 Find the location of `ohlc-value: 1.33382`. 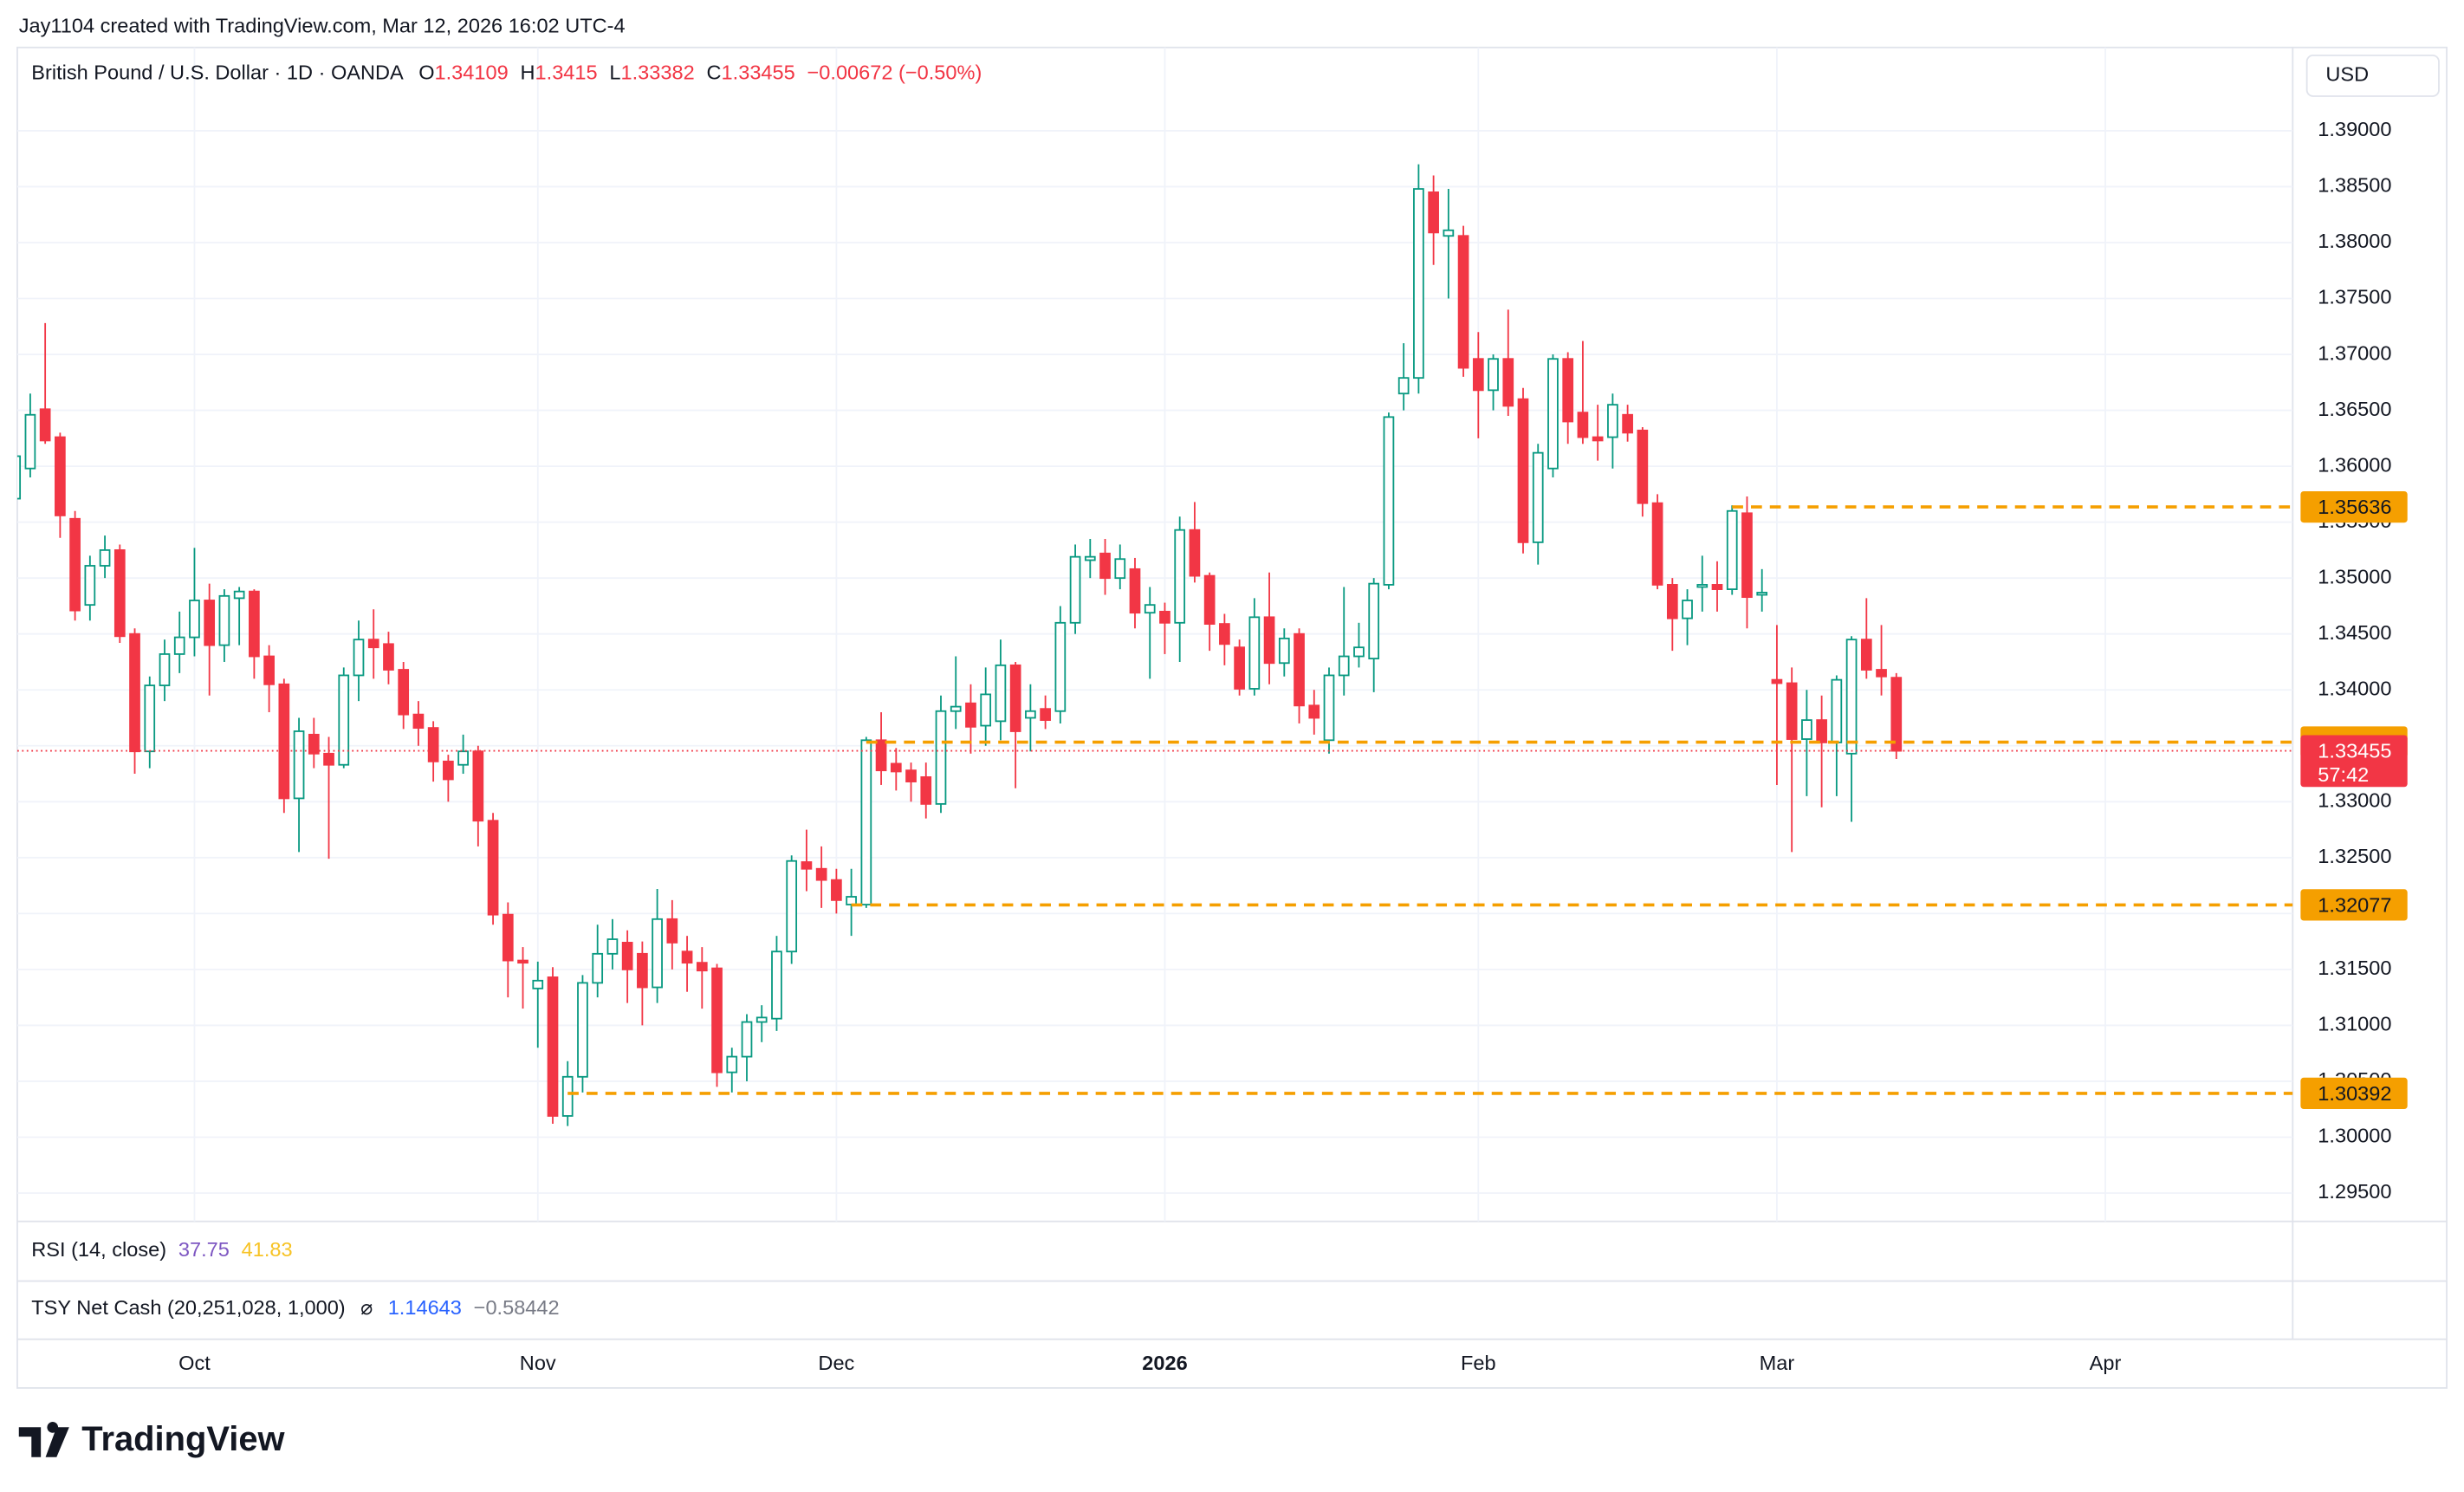

ohlc-value: 1.33382 is located at coordinates (658, 73).